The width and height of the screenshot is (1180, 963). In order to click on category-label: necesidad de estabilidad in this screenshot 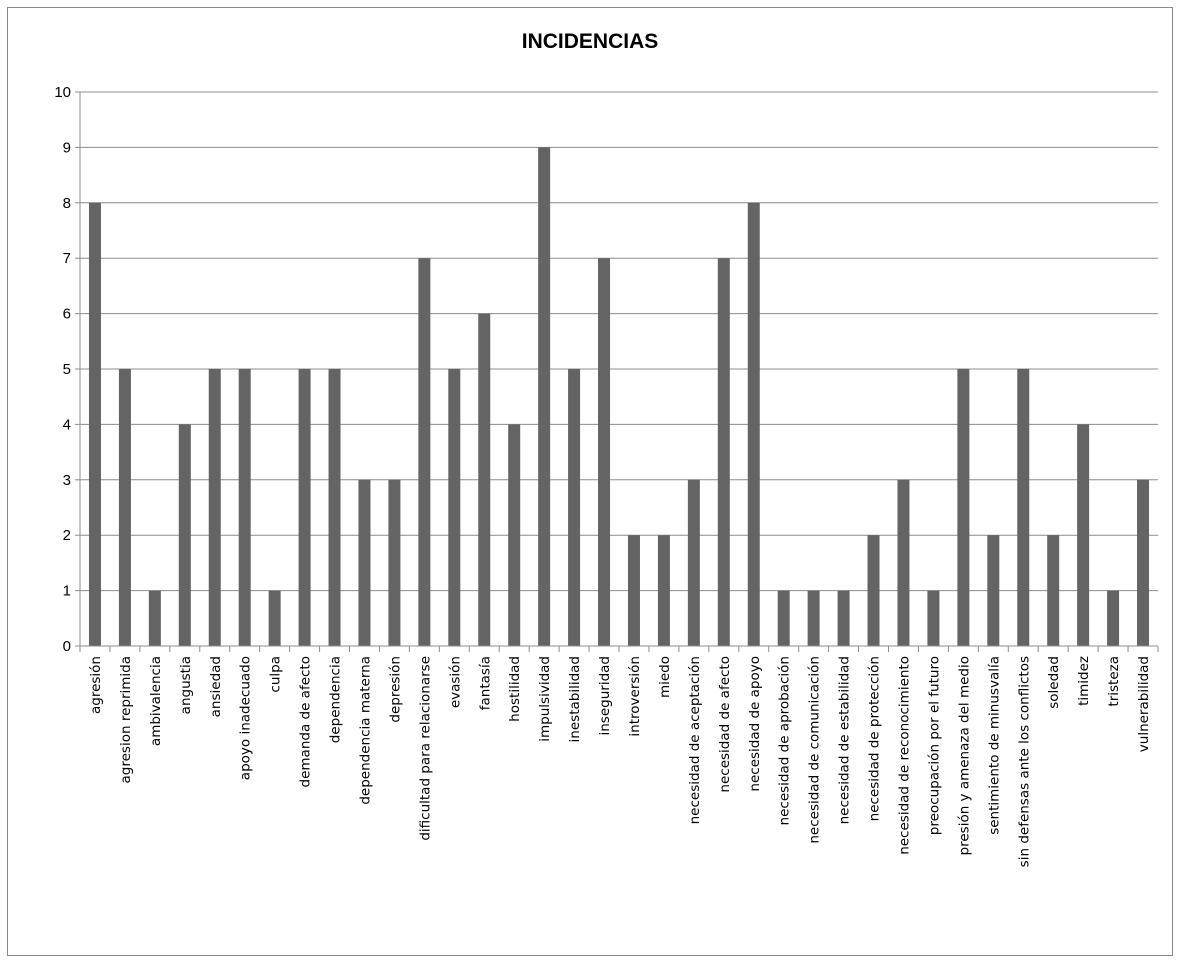, I will do `click(845, 740)`.